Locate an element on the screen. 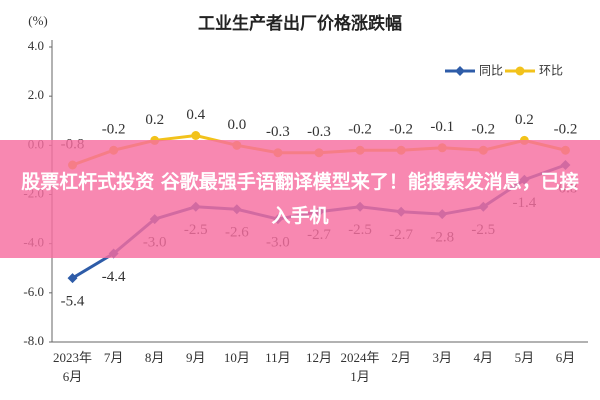 This screenshot has width=600, height=400. chart-title: 工业生产者出厂价格涨跌幅 is located at coordinates (300, 23).